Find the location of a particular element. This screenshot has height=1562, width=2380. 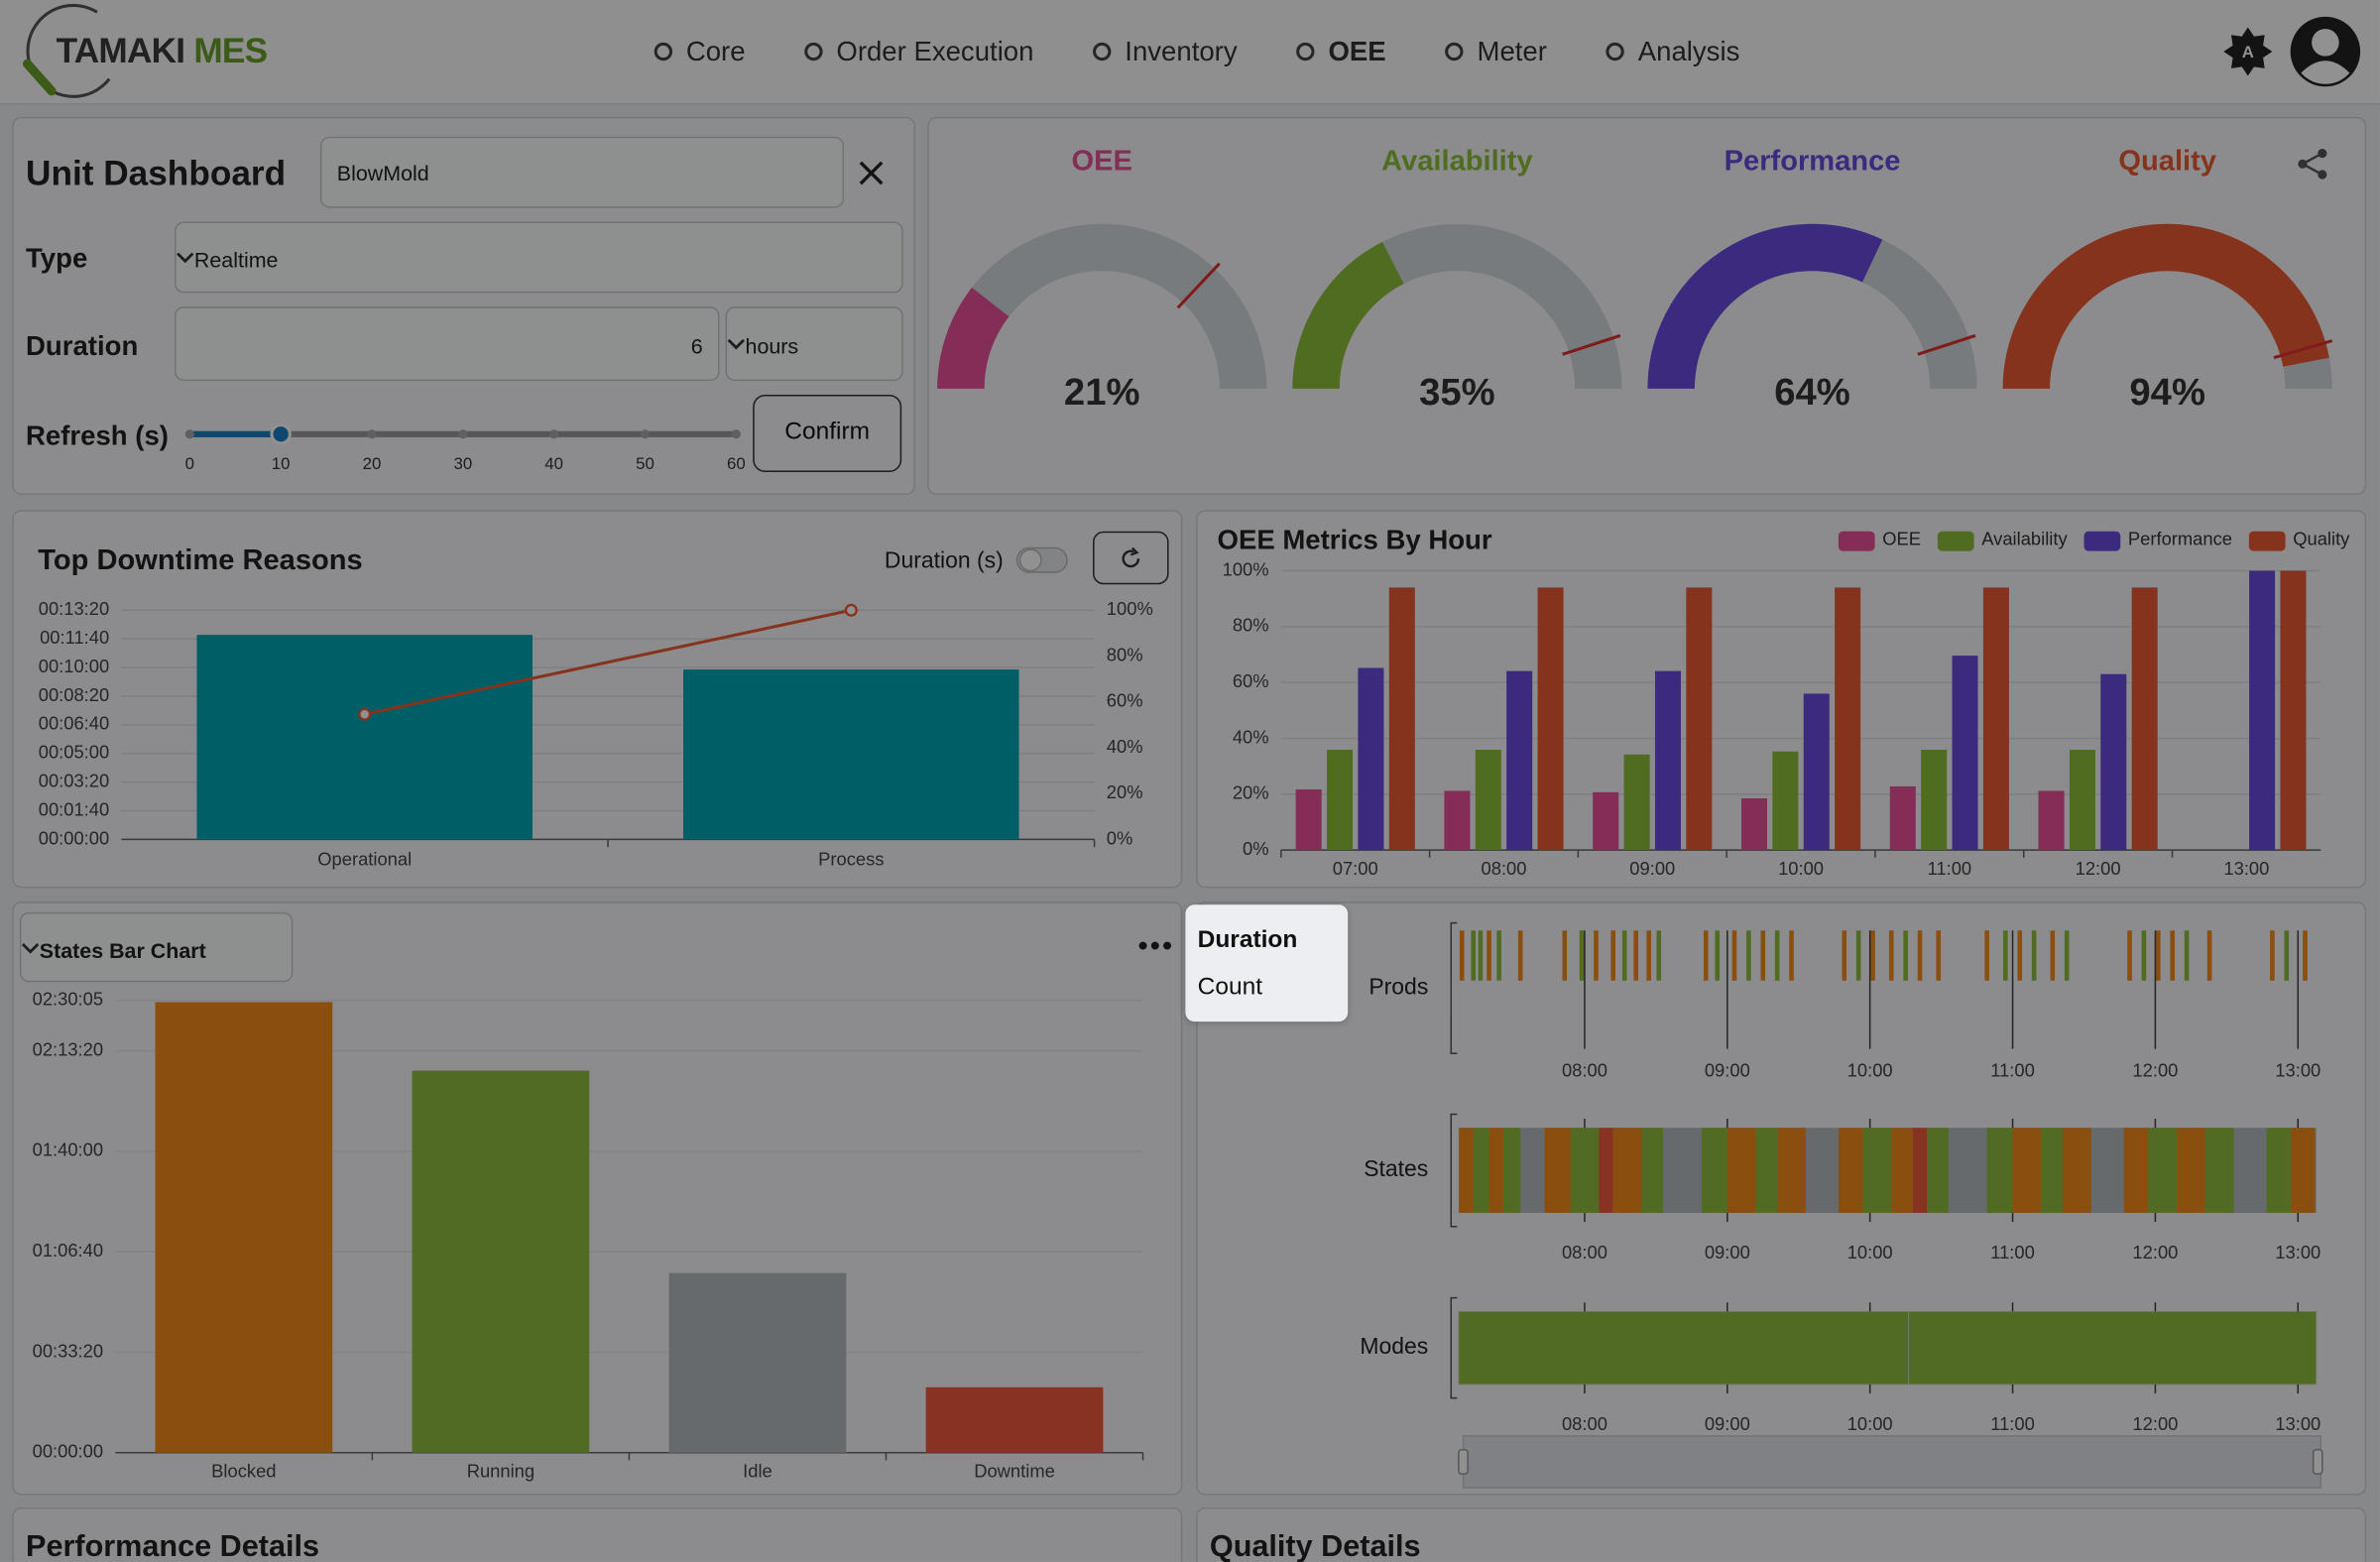

more-button is located at coordinates (1154, 945).